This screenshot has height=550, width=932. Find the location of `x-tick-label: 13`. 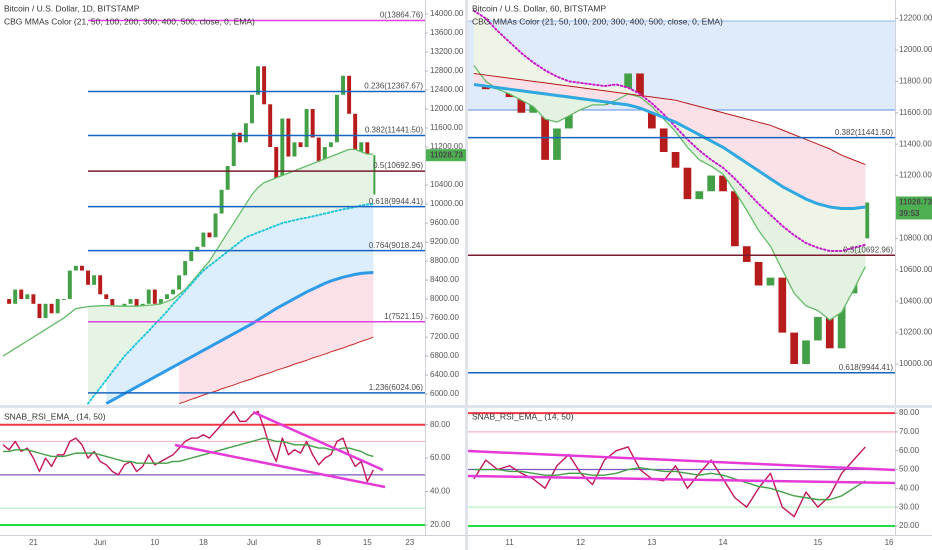

x-tick-label: 13 is located at coordinates (651, 542).